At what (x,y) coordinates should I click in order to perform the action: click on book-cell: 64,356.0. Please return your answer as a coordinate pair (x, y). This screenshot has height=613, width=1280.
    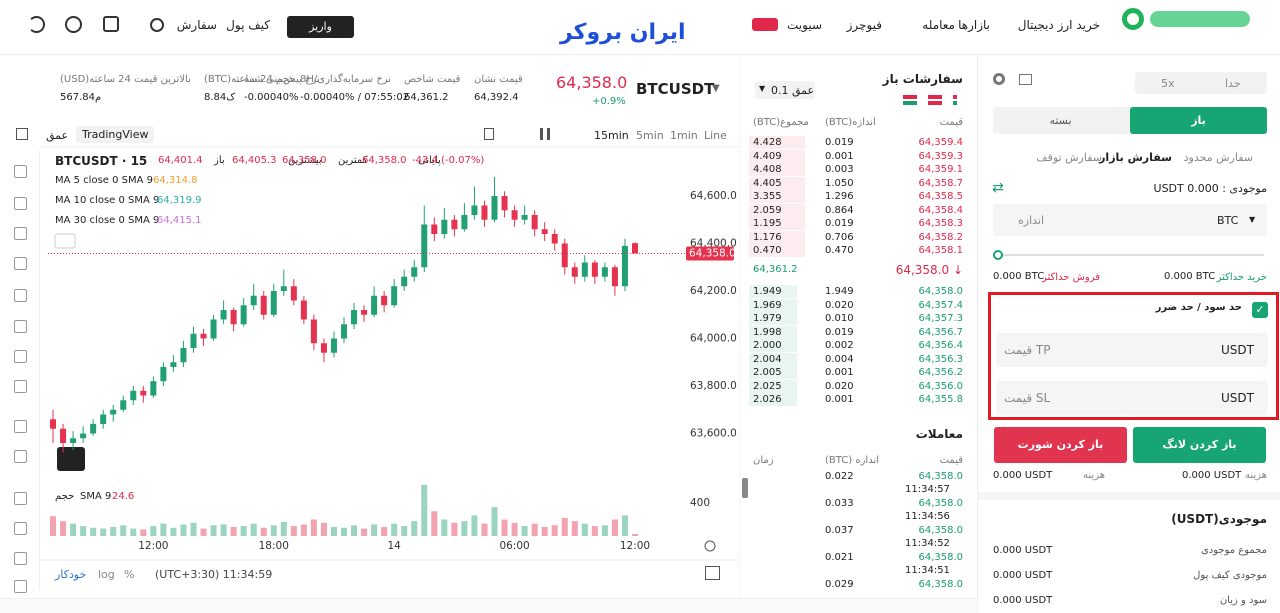
    Looking at the image, I should click on (940, 386).